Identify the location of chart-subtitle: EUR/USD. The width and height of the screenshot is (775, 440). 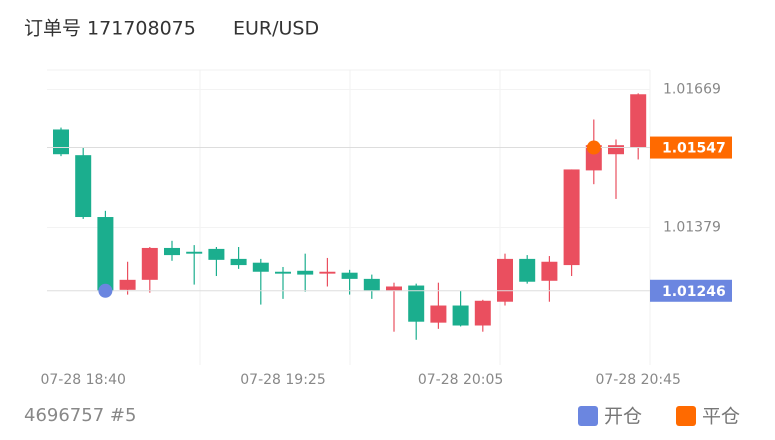
(276, 29).